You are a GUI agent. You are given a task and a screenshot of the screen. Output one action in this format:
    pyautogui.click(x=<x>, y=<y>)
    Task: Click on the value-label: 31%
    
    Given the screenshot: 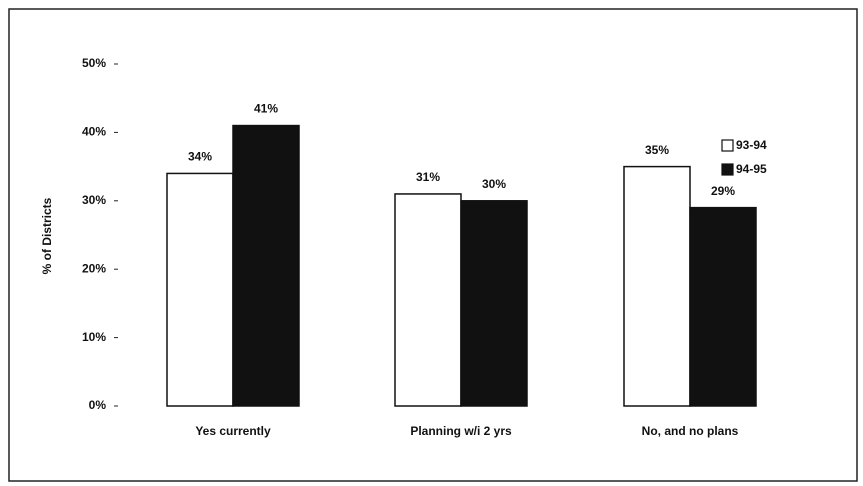 What is the action you would take?
    pyautogui.click(x=428, y=177)
    